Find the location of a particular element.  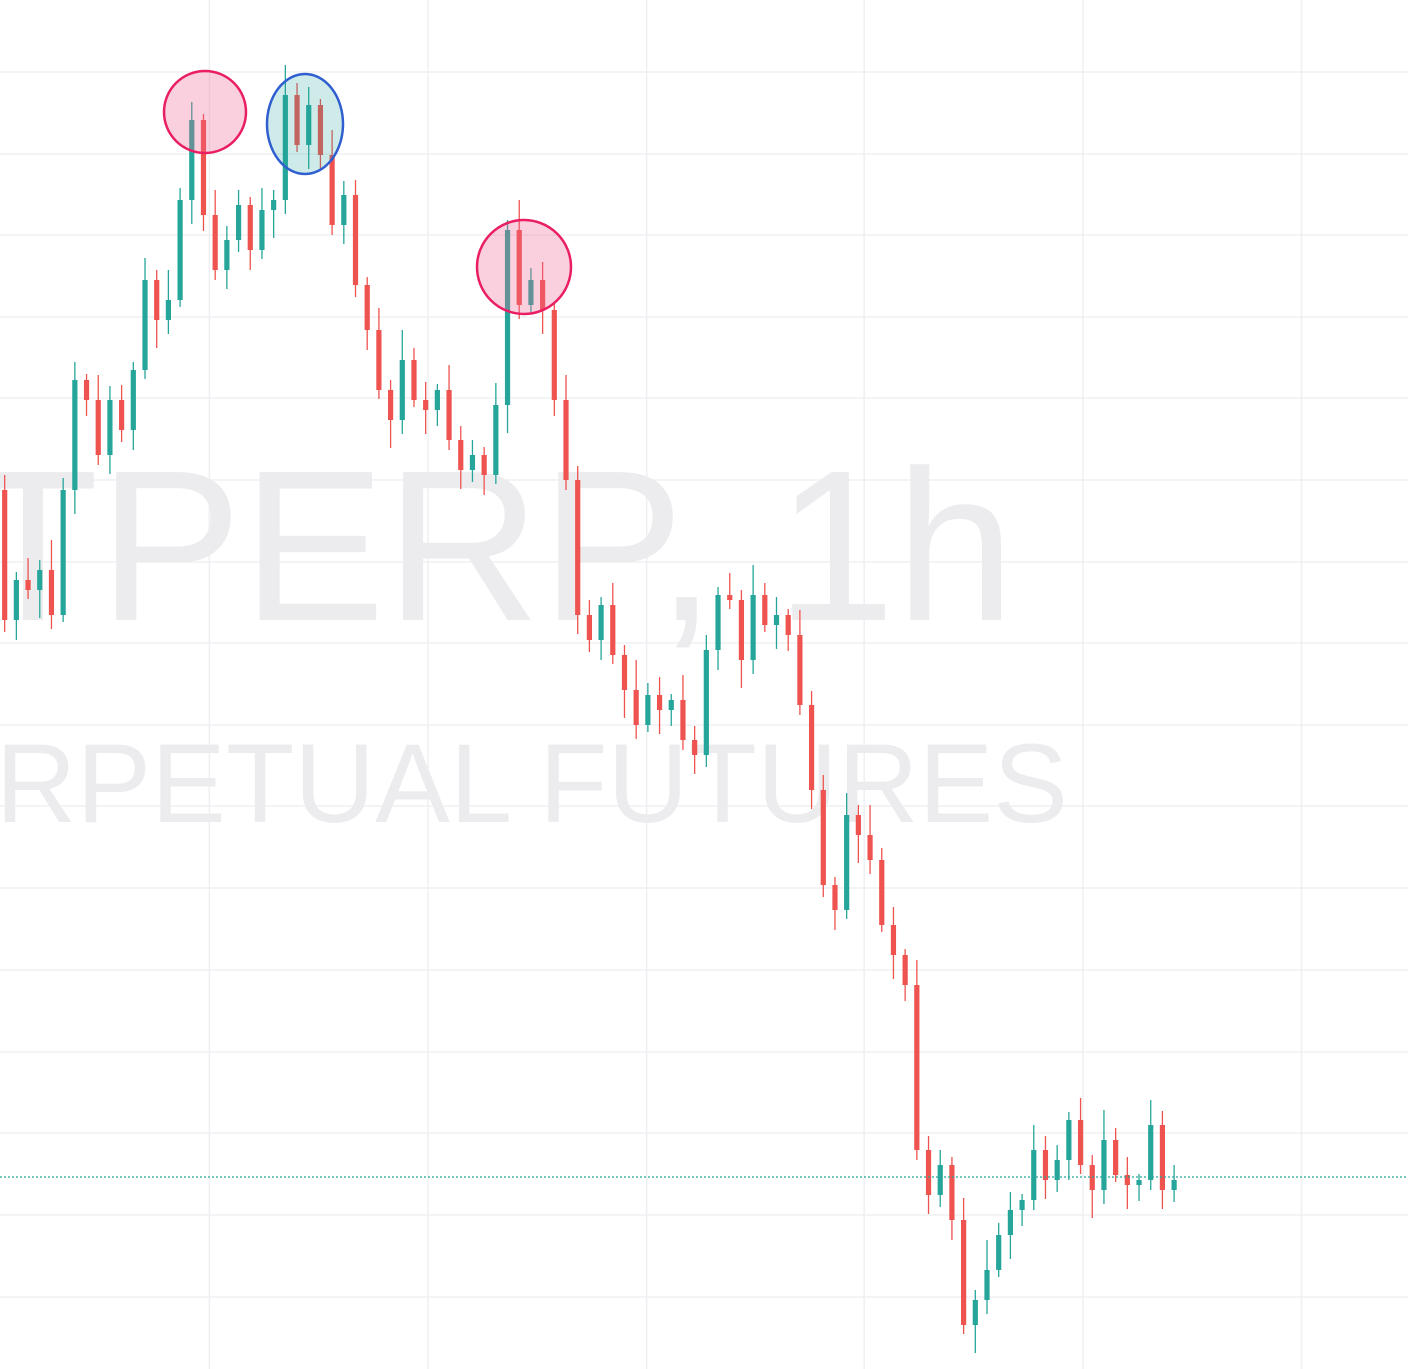

annotations is located at coordinates (367, 192).